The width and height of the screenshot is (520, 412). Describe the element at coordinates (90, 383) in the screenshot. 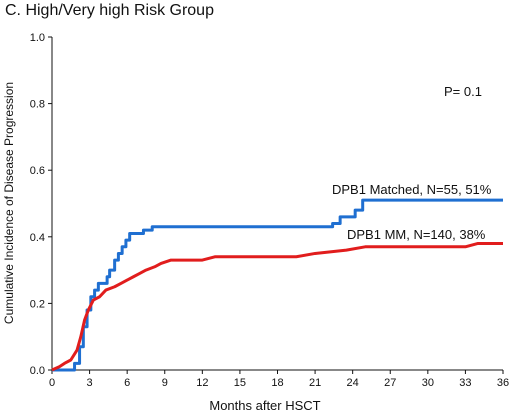

I see `x-tick-label: 3` at that location.